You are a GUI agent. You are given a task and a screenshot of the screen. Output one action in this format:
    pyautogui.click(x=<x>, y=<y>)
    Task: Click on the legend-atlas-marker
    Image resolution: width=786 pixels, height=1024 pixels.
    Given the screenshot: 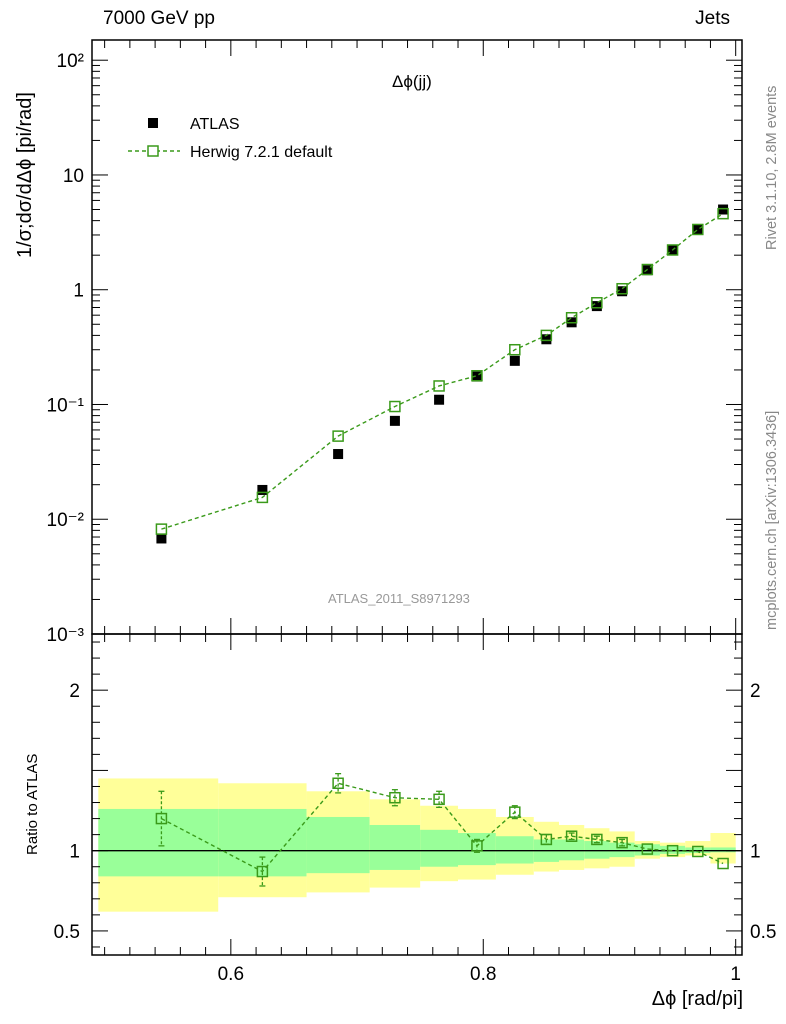 What is the action you would take?
    pyautogui.click(x=153, y=123)
    